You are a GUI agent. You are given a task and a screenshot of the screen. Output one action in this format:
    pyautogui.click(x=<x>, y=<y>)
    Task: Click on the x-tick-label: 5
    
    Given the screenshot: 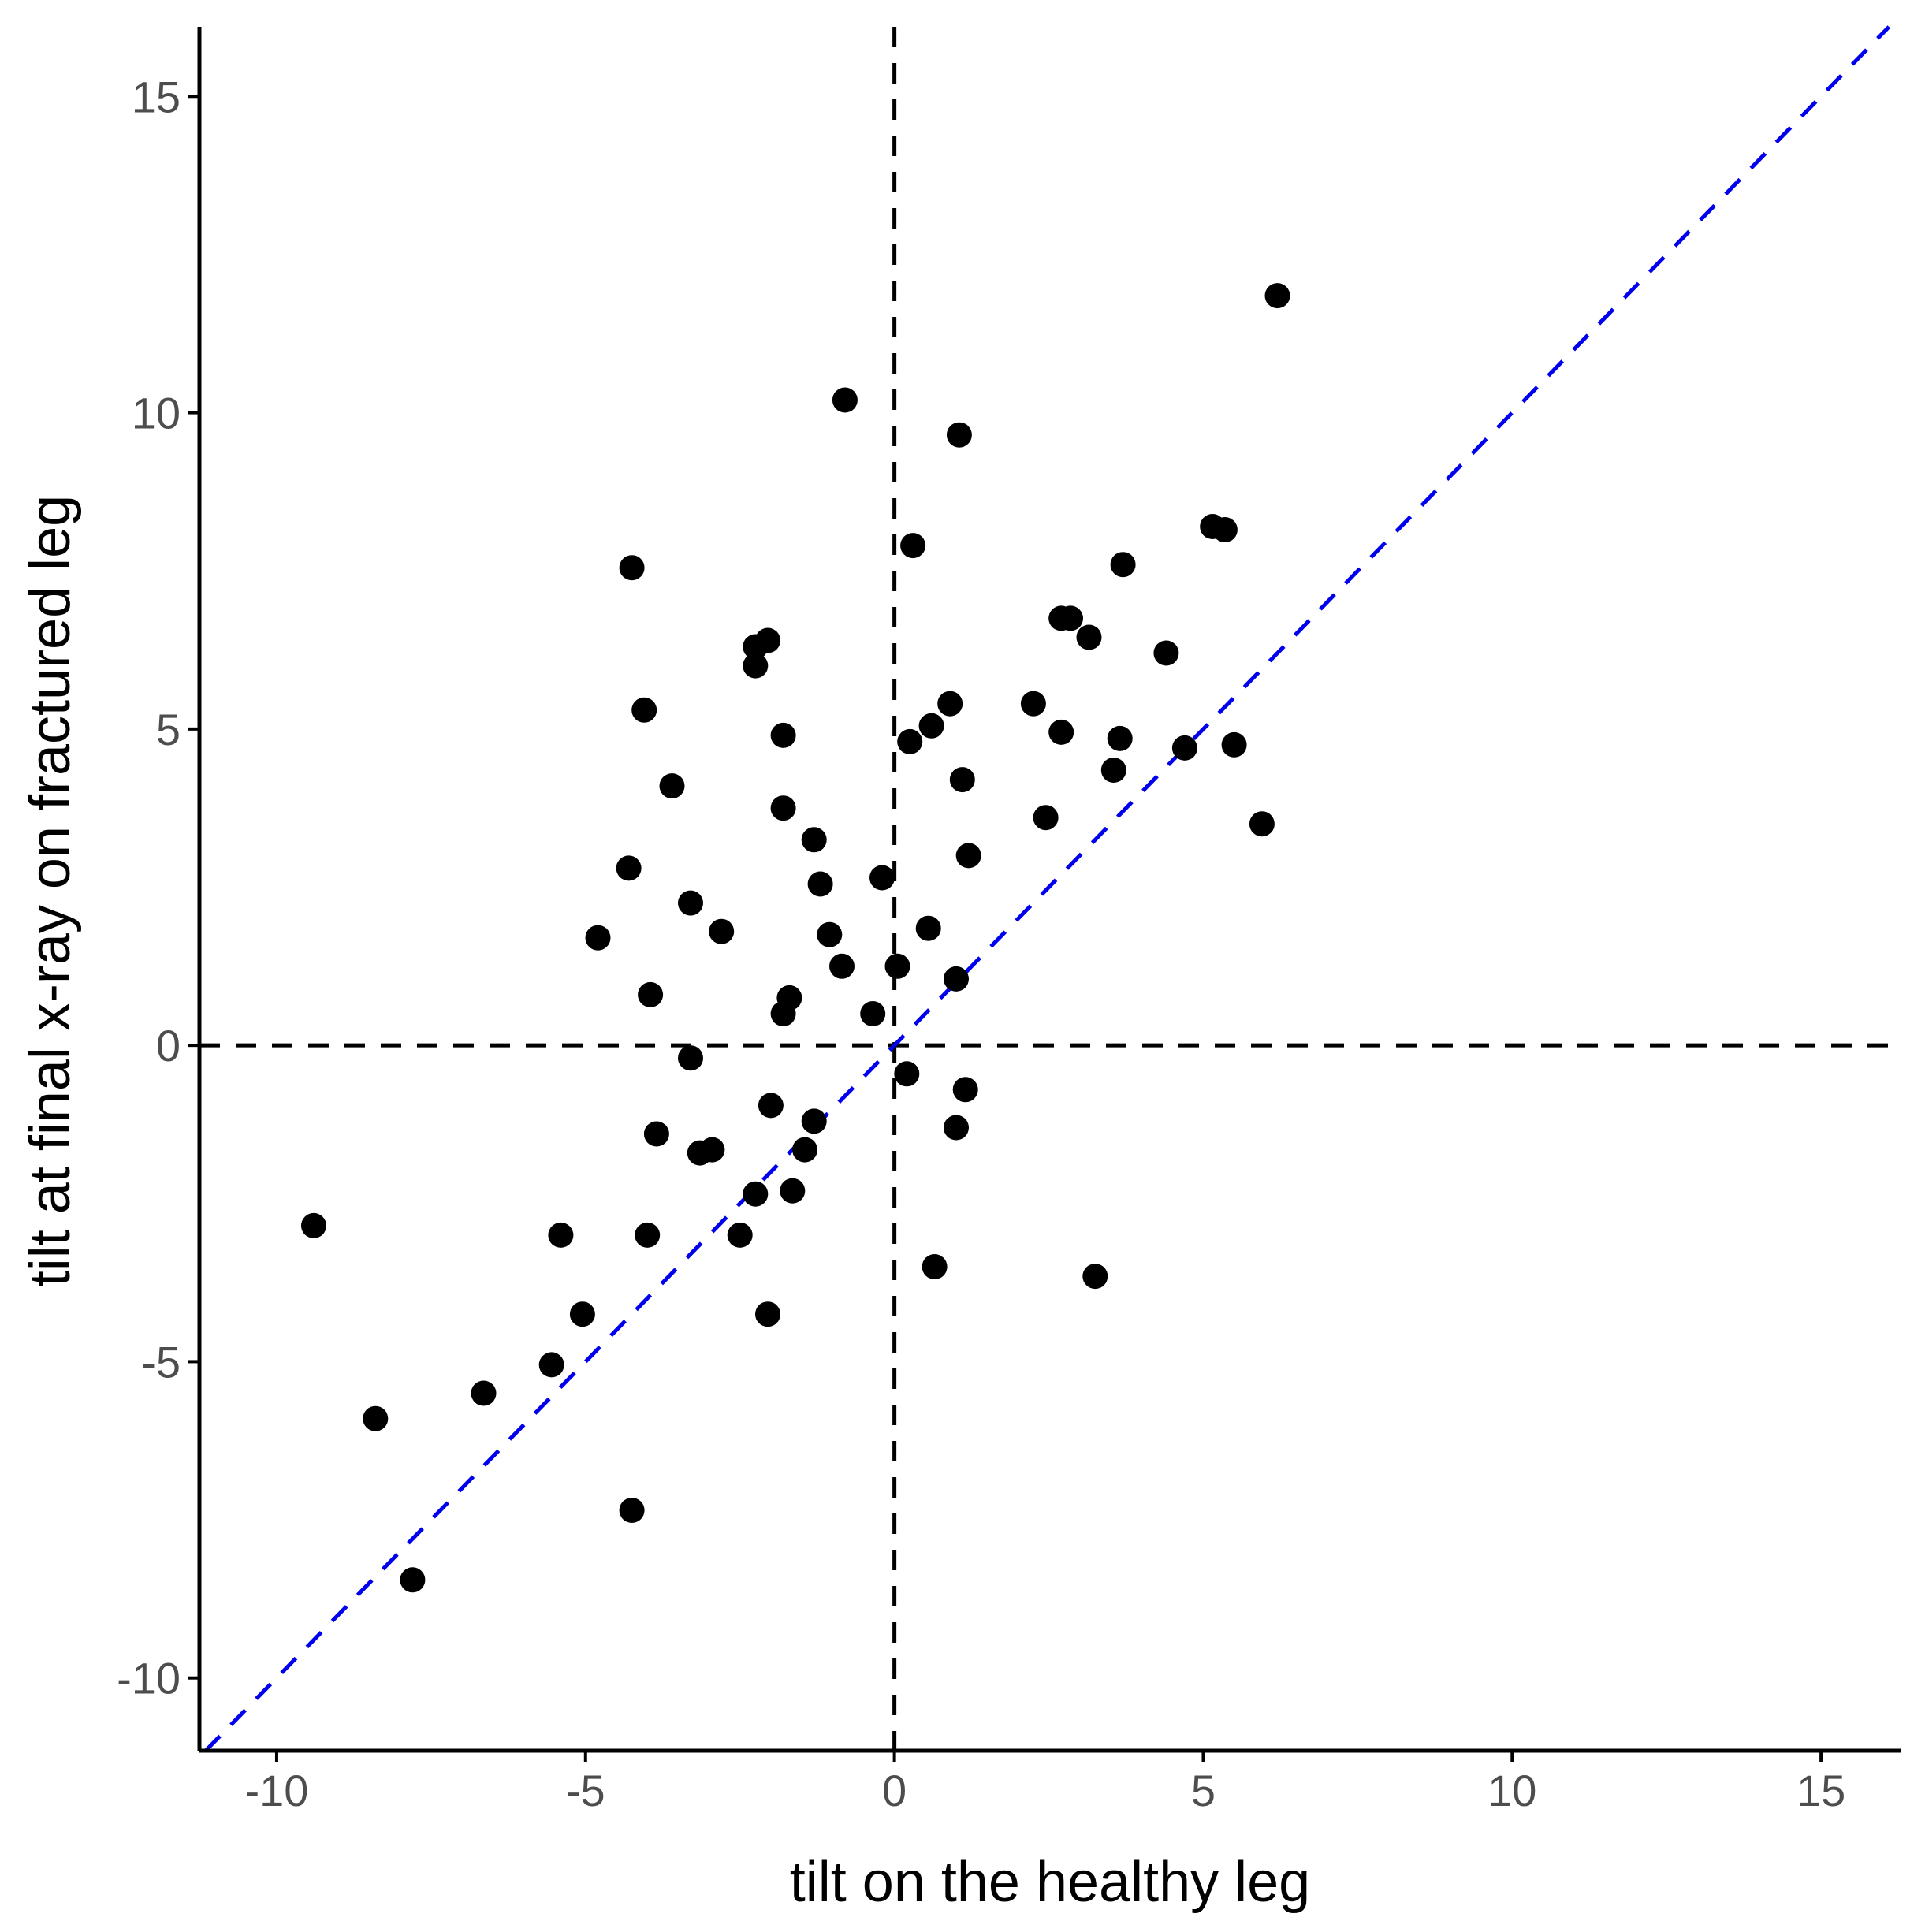 What is the action you would take?
    pyautogui.click(x=1203, y=1790)
    